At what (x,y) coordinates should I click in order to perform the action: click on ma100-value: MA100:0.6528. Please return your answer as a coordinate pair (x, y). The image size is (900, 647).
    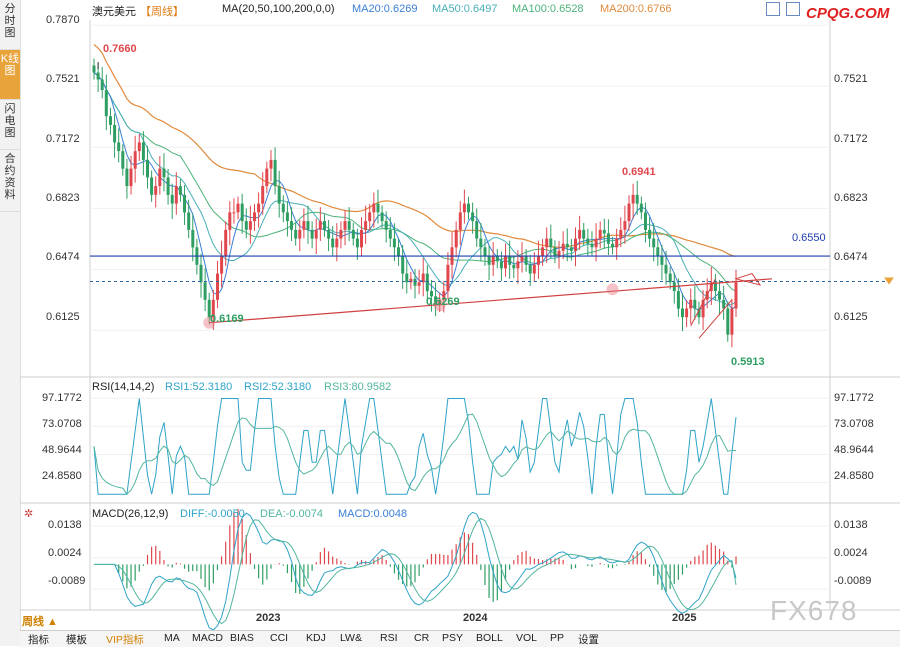
    Looking at the image, I should click on (548, 9).